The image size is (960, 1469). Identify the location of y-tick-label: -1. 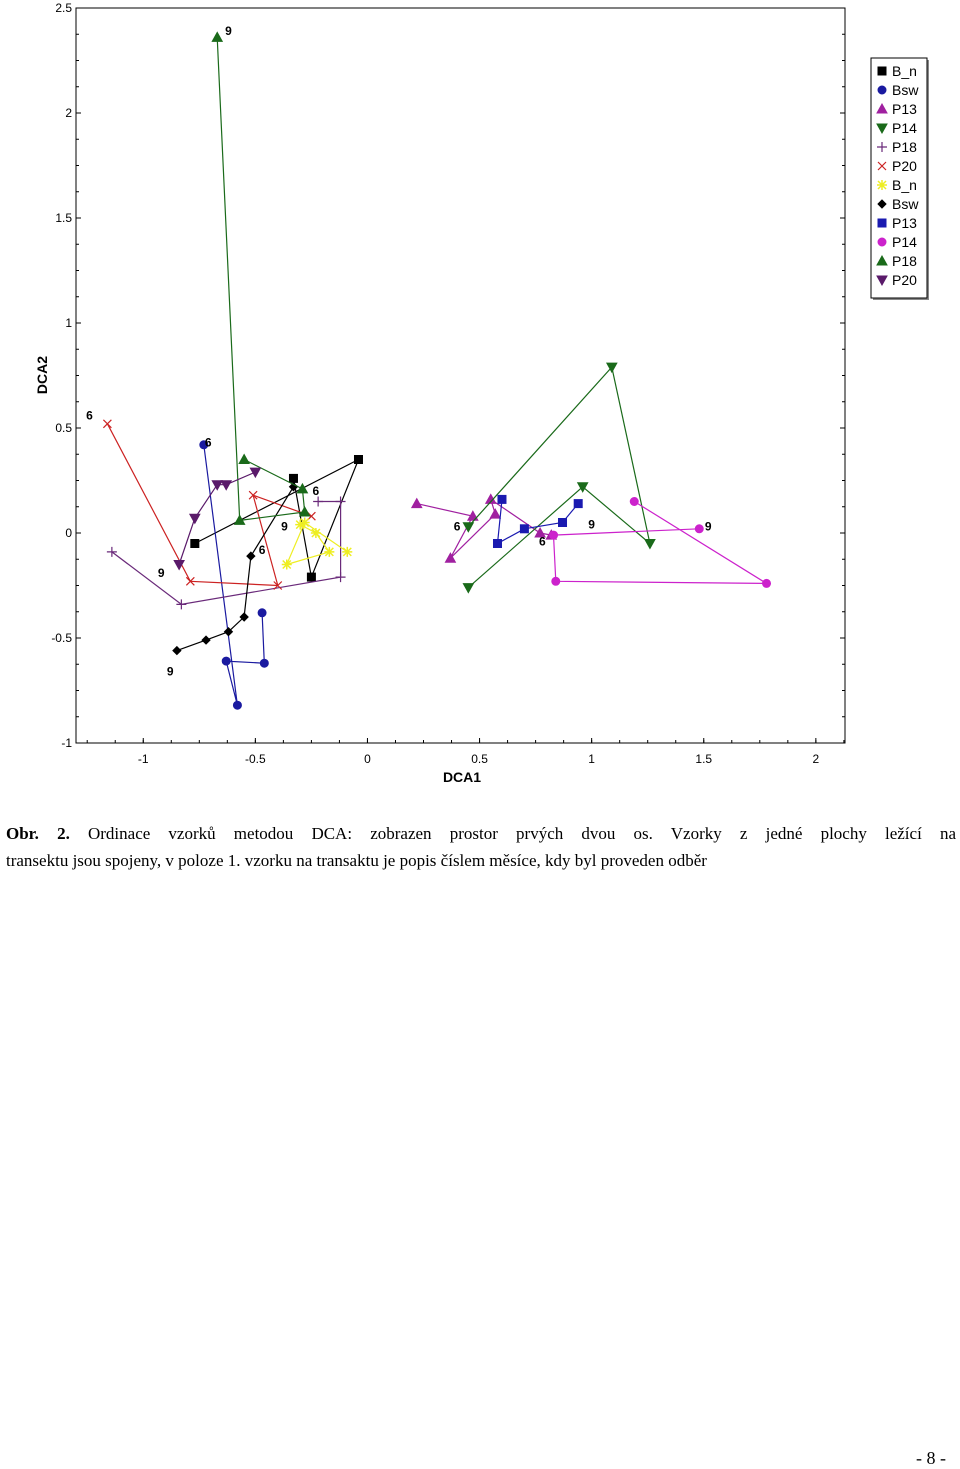
(66, 743).